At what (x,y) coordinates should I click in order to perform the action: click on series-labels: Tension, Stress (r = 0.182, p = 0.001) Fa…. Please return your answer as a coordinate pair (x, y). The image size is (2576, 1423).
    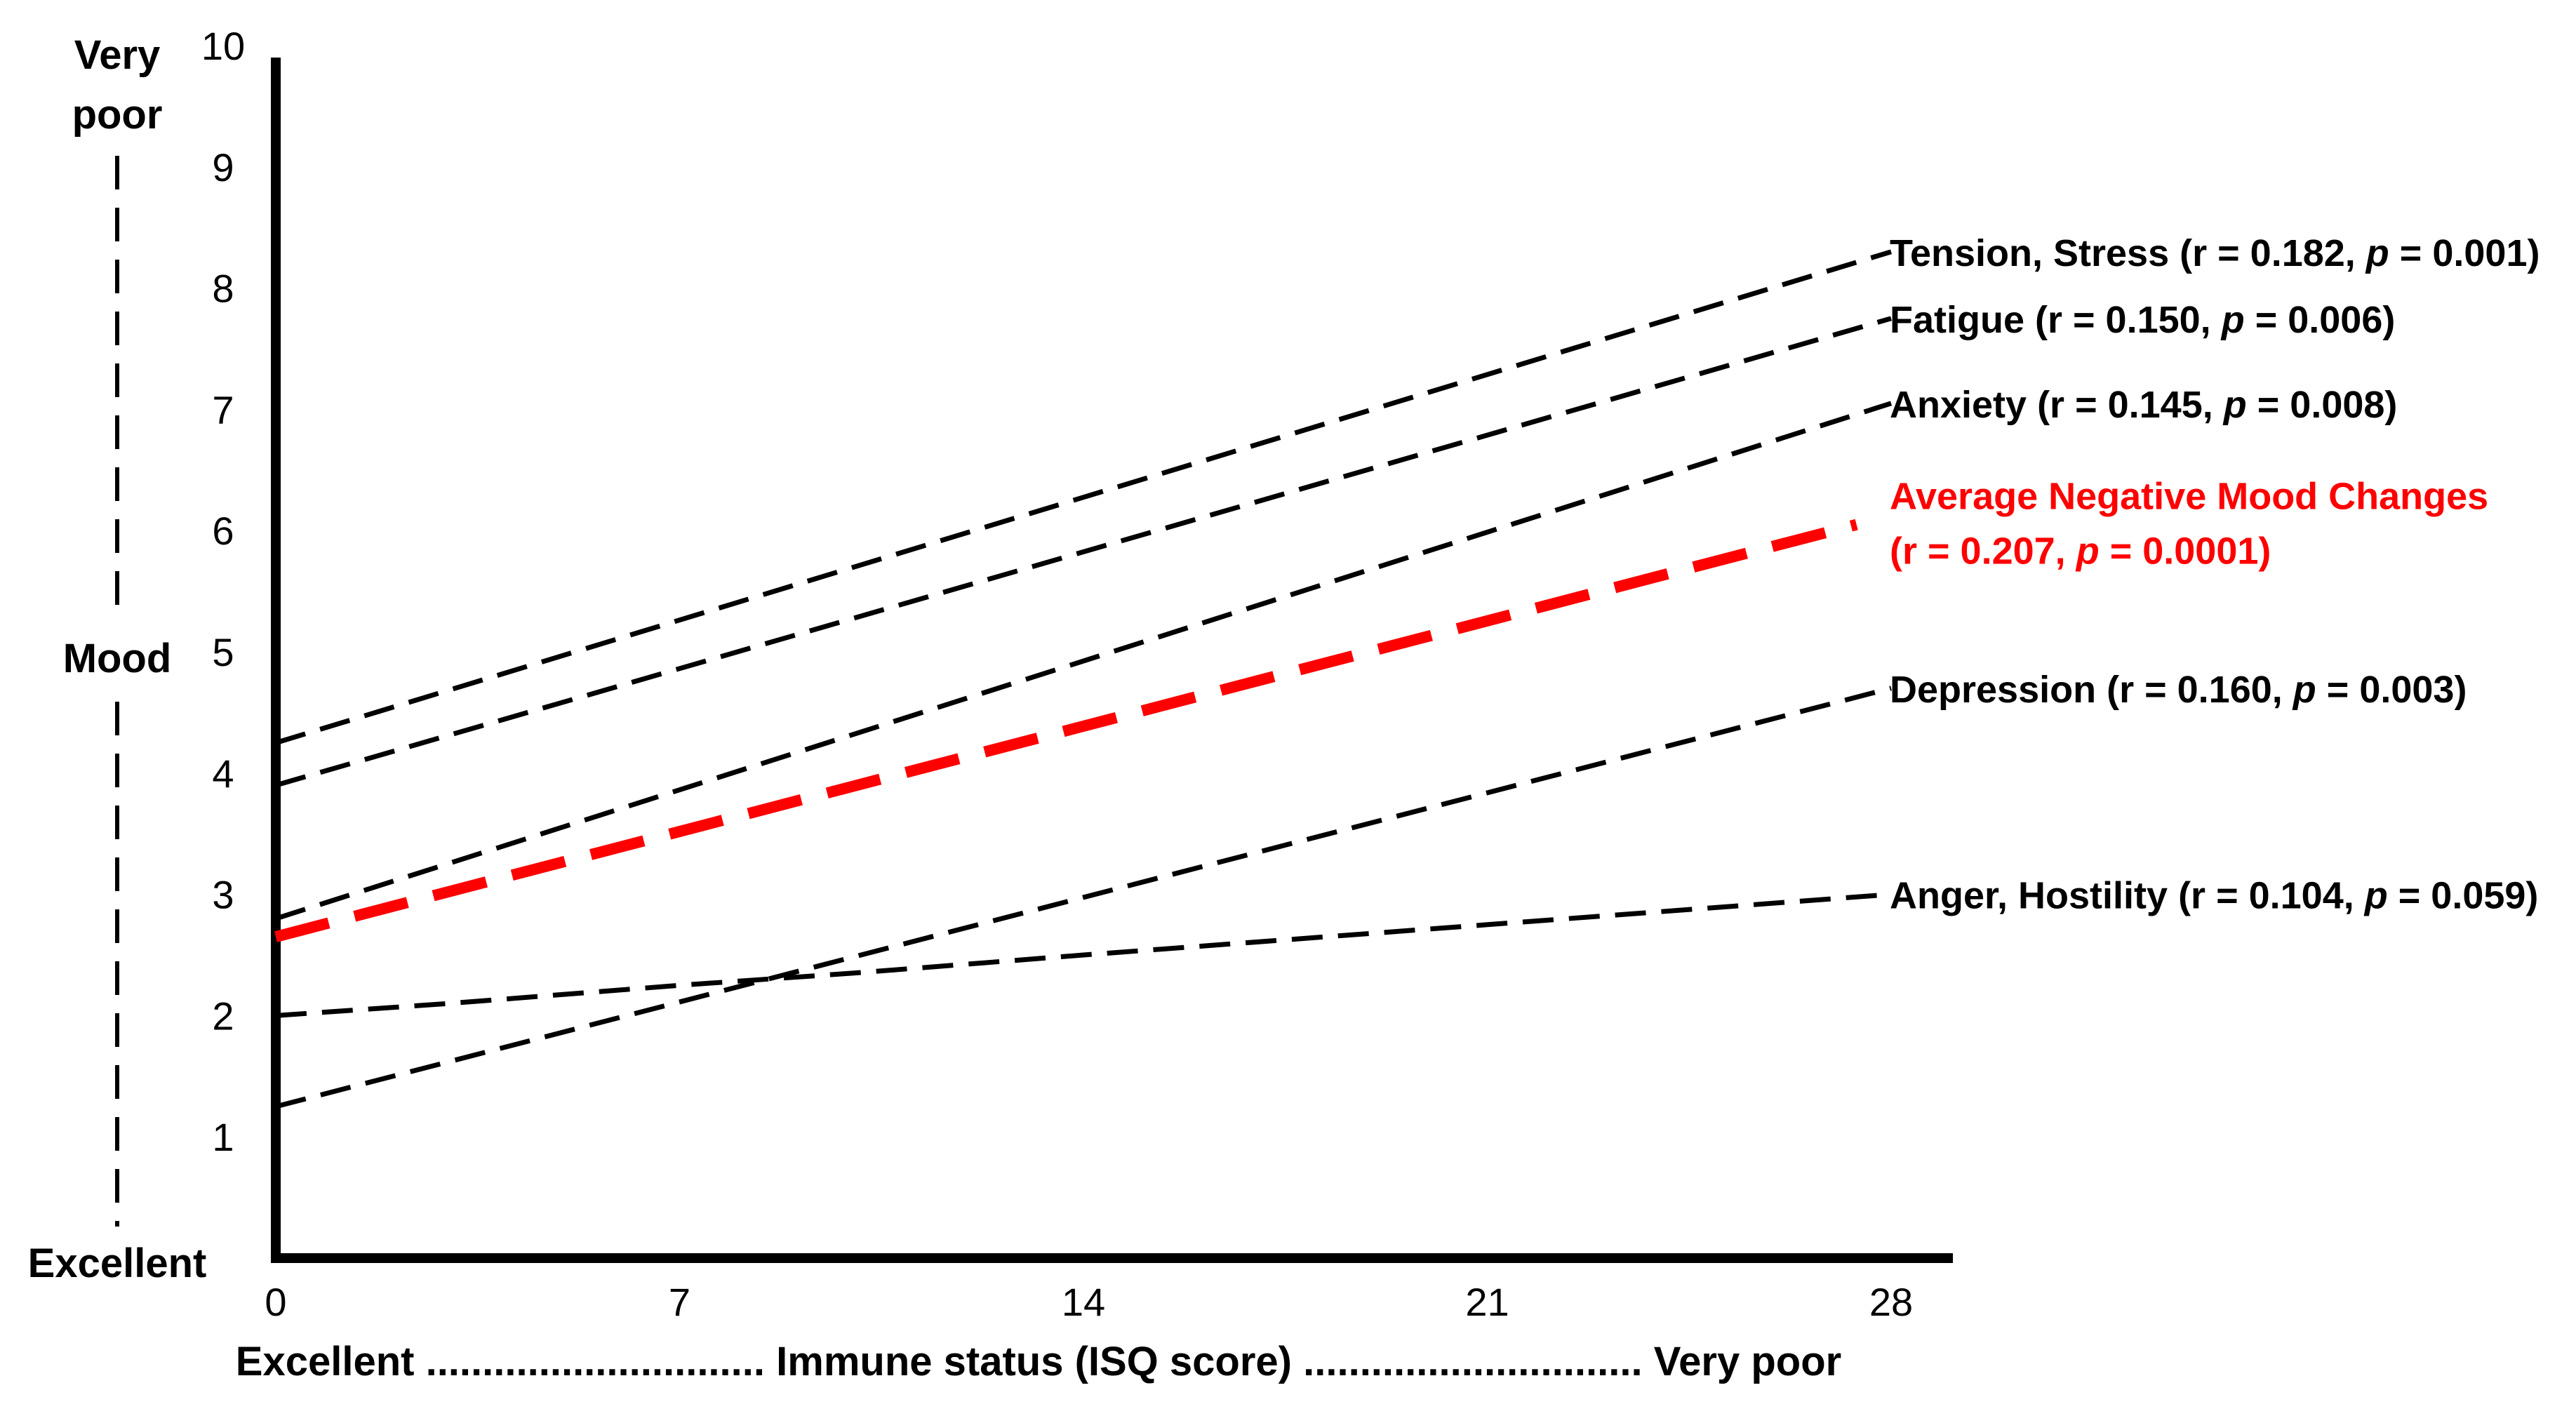
    Looking at the image, I should click on (2215, 574).